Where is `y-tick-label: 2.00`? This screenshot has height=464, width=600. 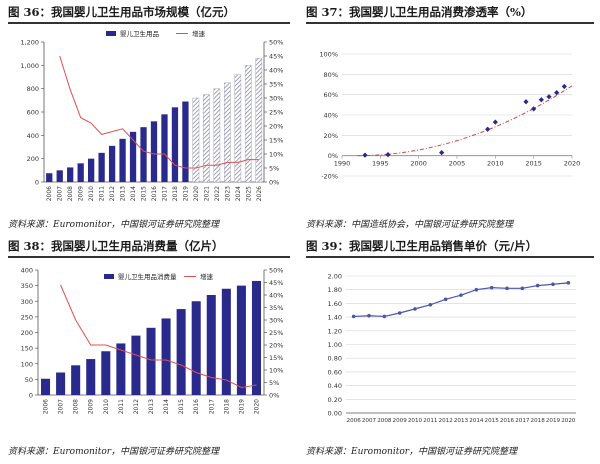
y-tick-label: 2.00 is located at coordinates (335, 277).